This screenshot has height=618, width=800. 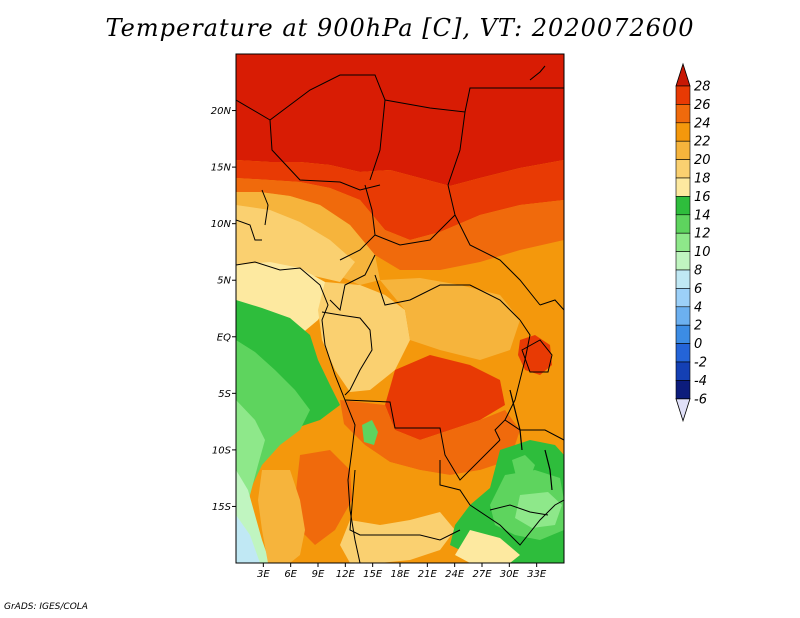 What do you see at coordinates (702, 197) in the screenshot?
I see `colorbar-label: 16` at bounding box center [702, 197].